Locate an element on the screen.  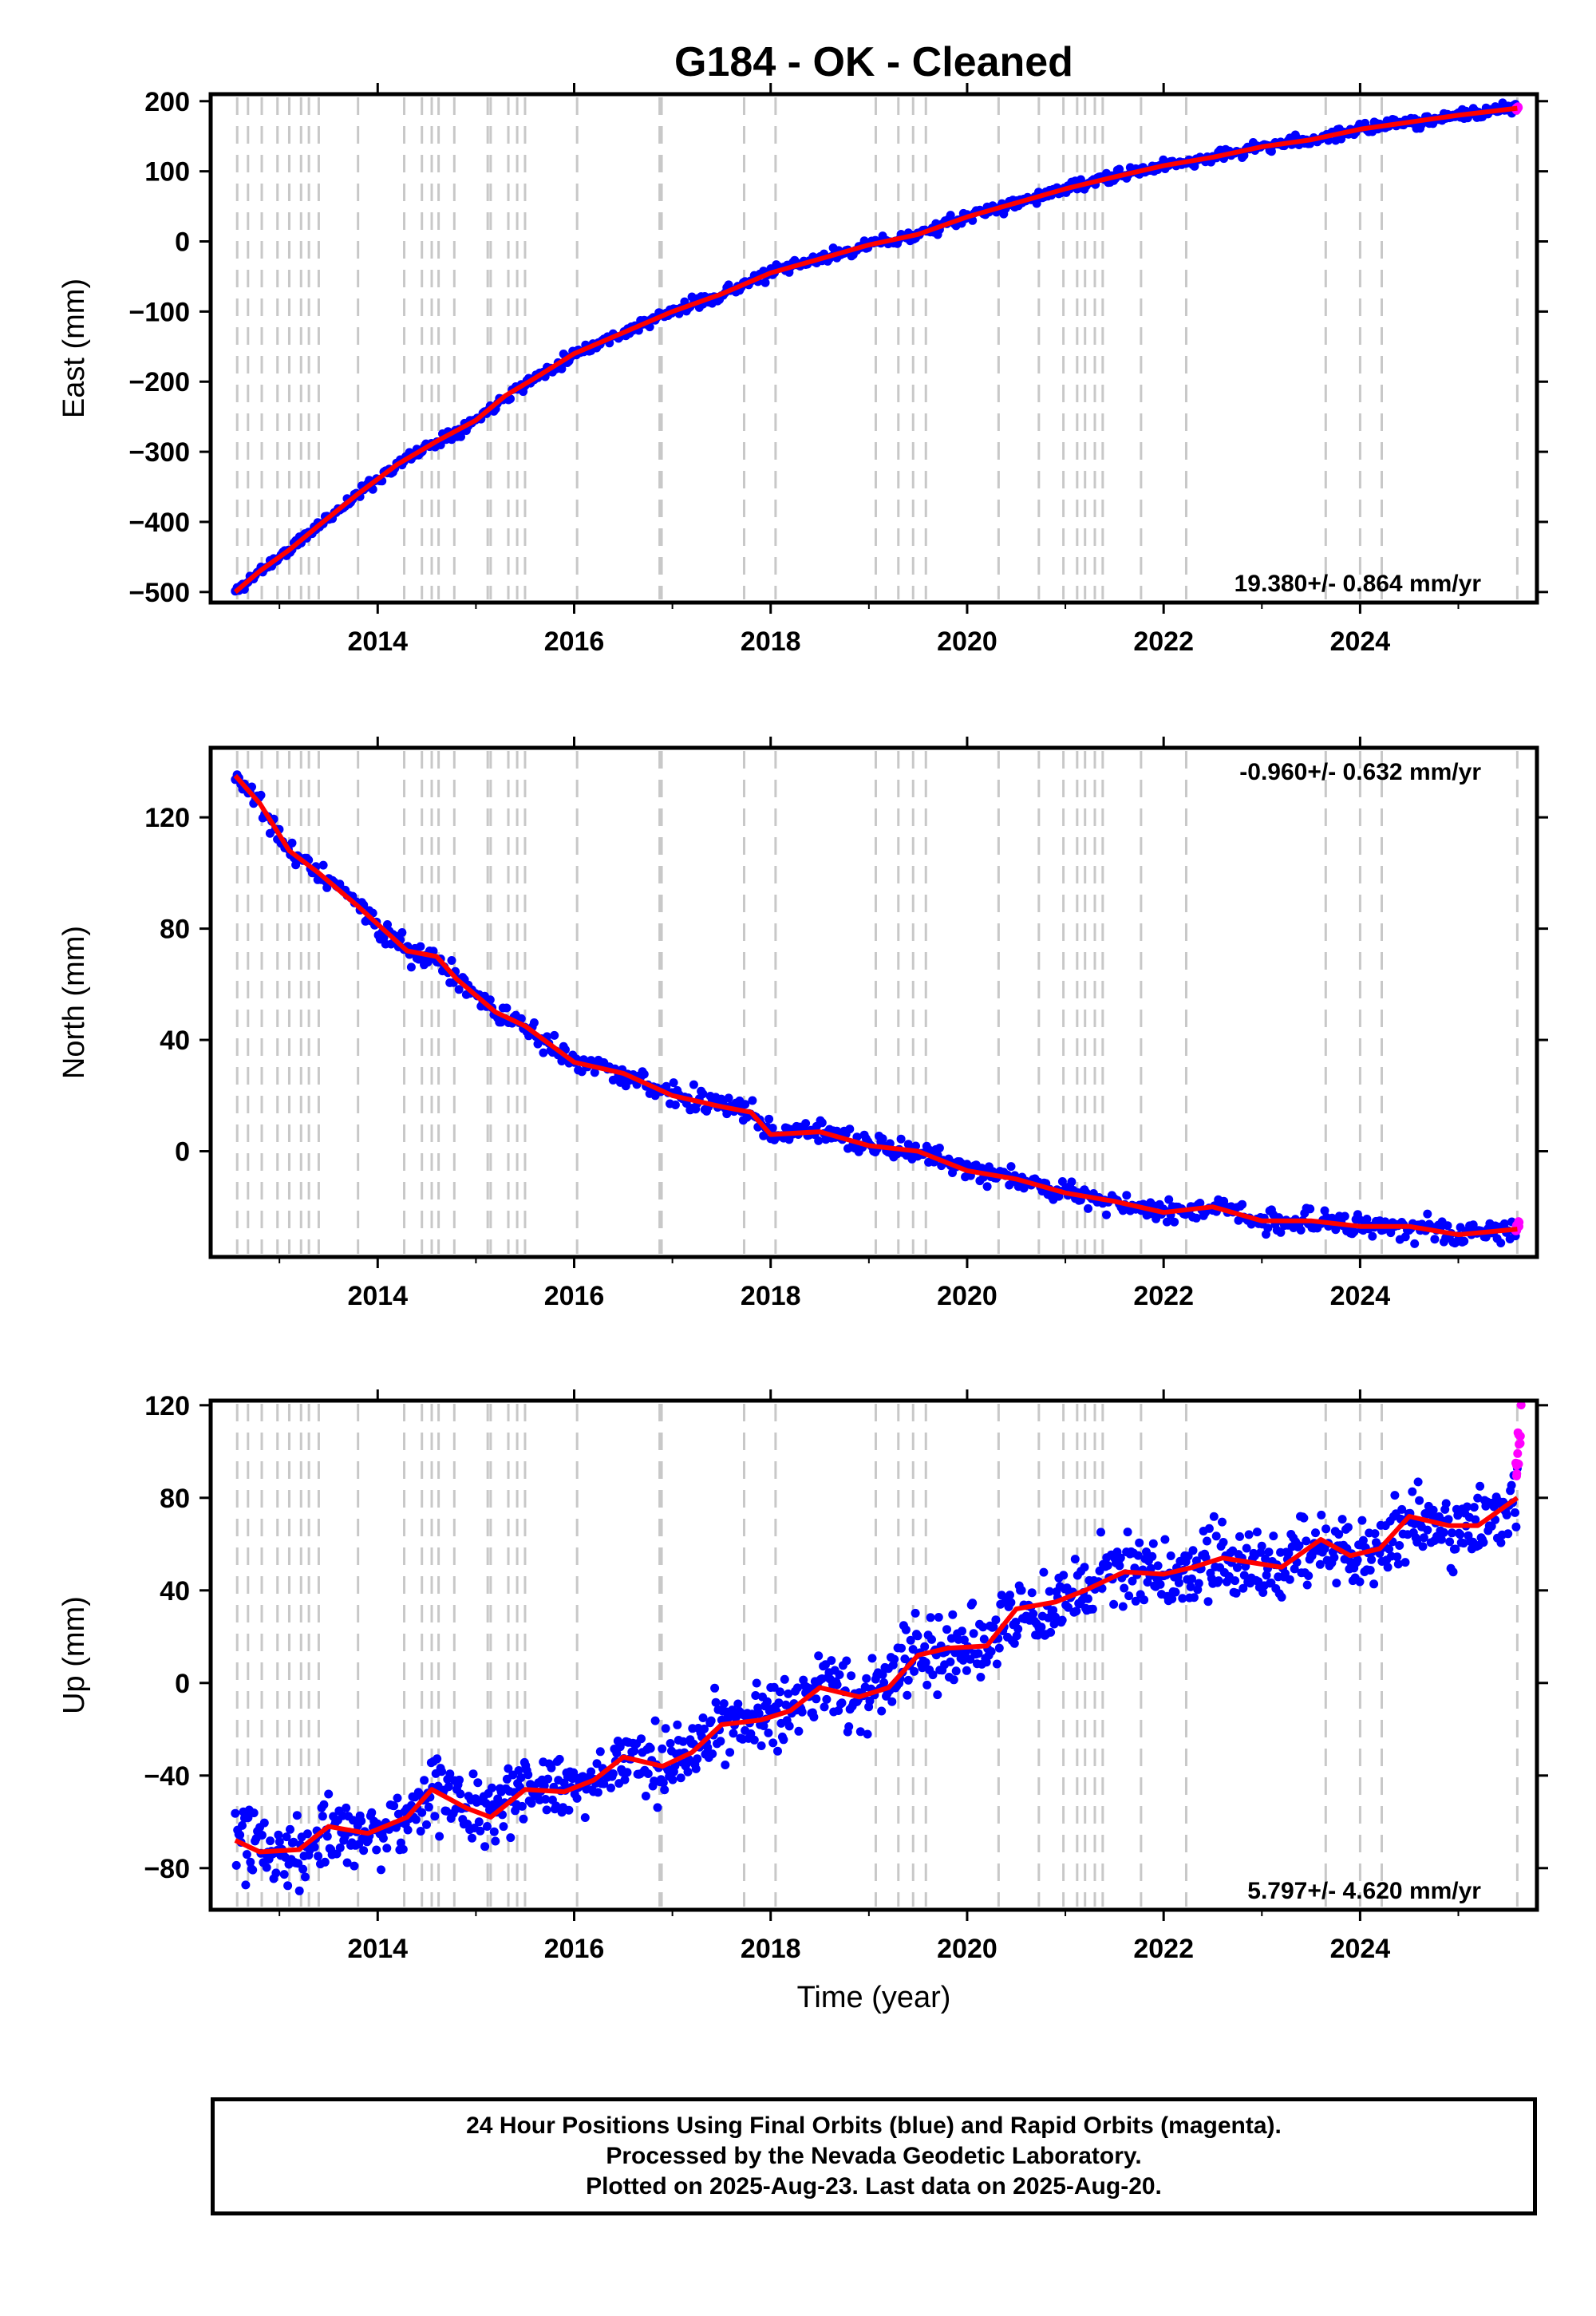
up-x-tick-label: 2018 is located at coordinates (771, 1949).